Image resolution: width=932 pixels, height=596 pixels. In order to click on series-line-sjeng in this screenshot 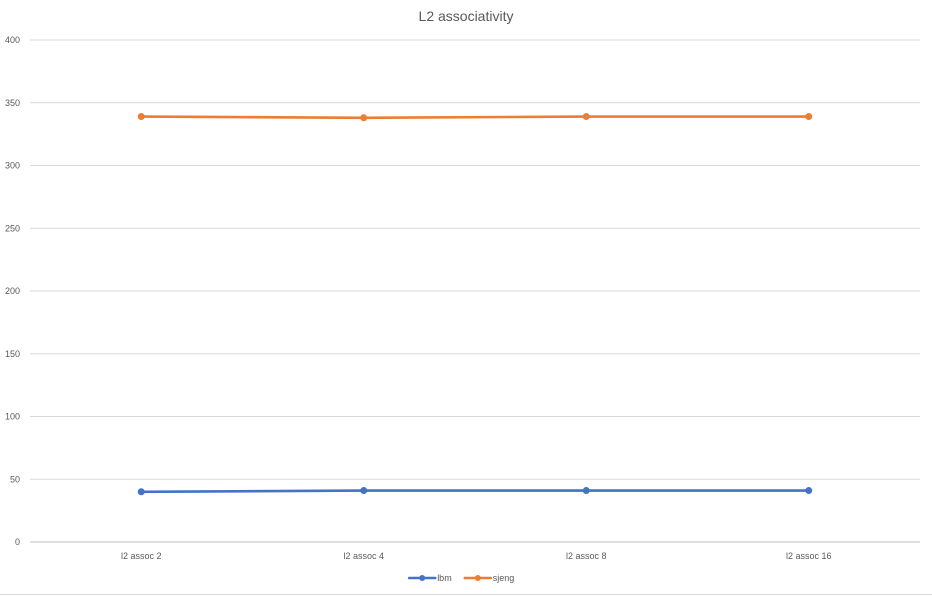, I will do `click(475, 117)`.